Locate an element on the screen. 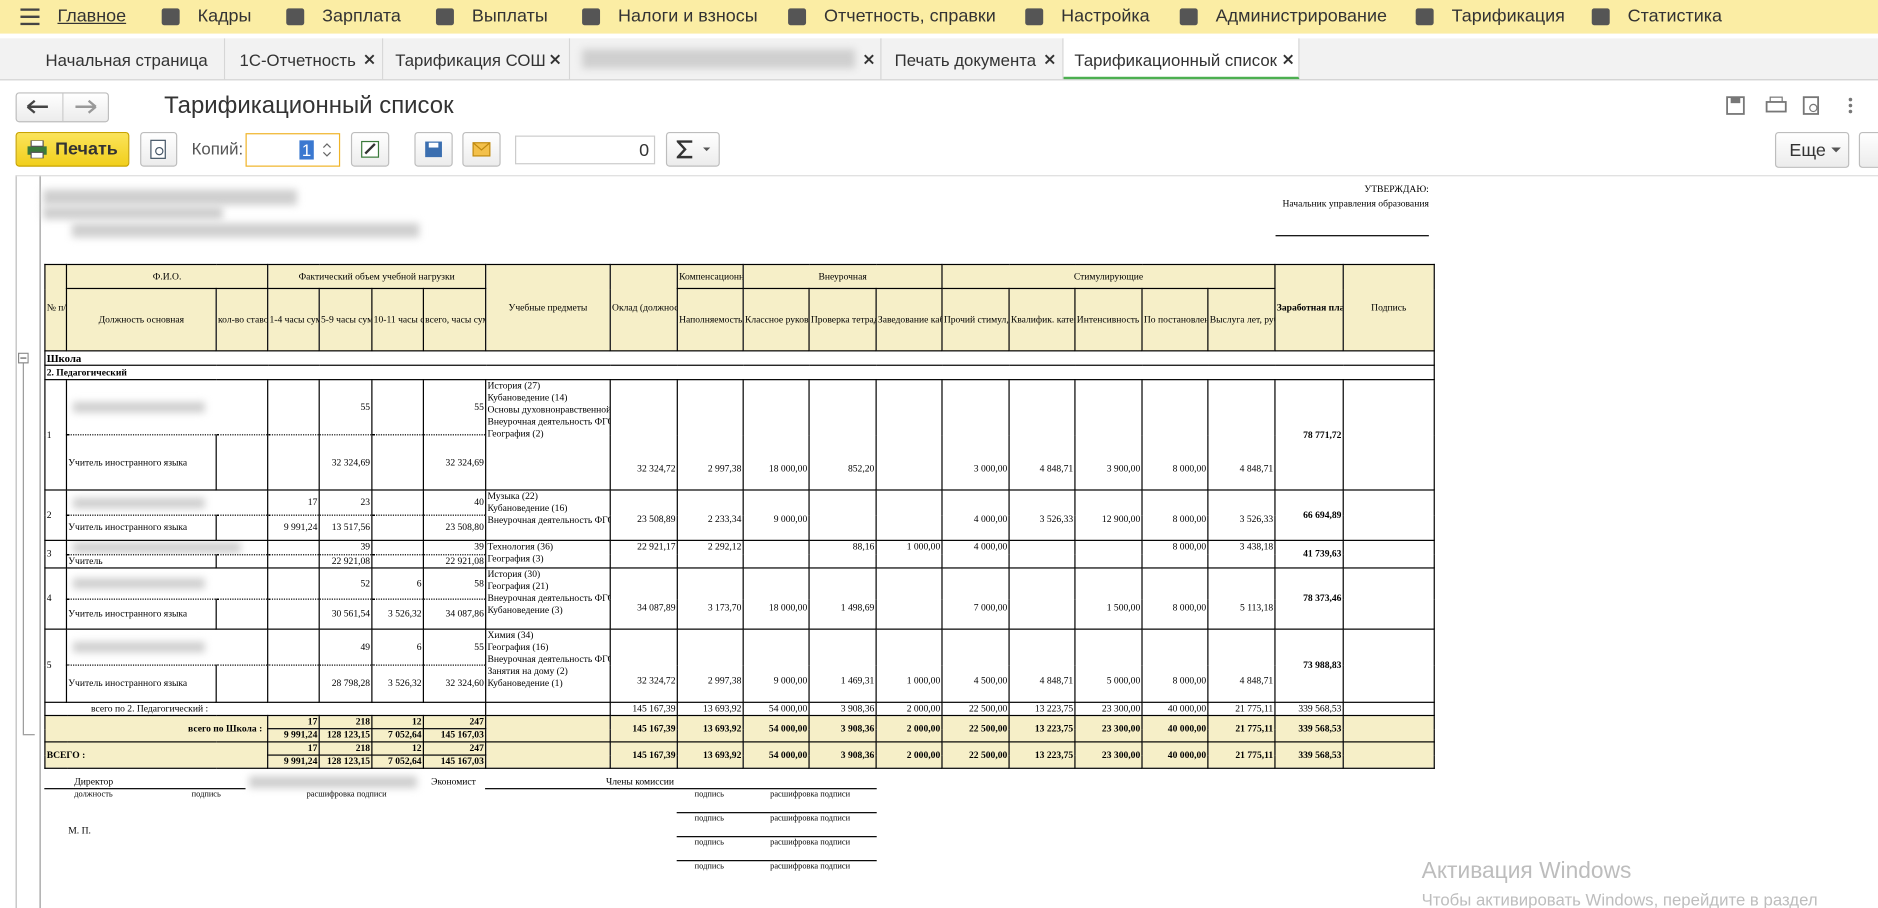 This screenshot has width=1878, height=908. menu-item: Отчетность, справки is located at coordinates (910, 16).